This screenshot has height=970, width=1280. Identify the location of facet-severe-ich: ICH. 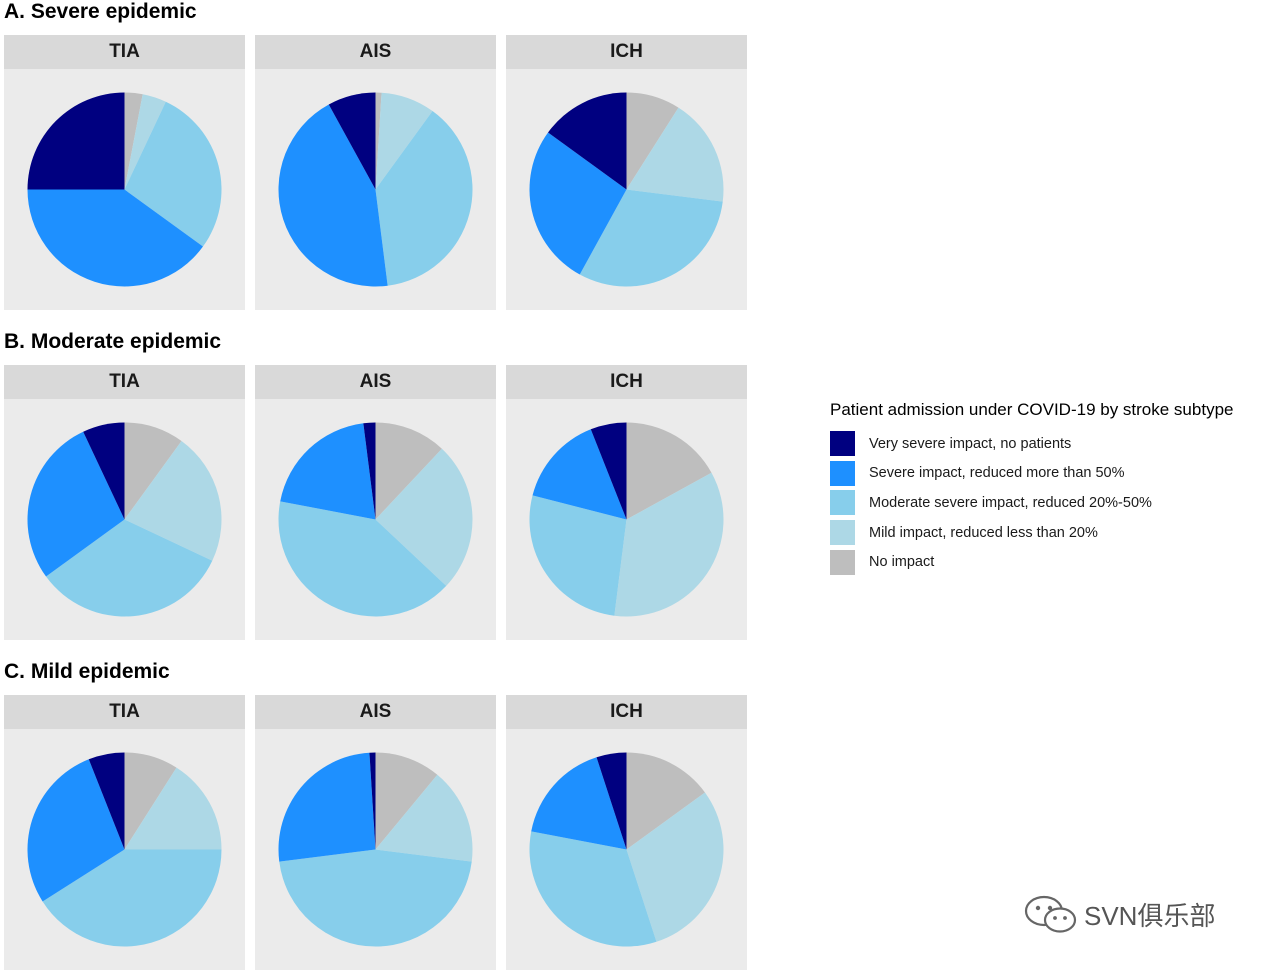
(626, 172).